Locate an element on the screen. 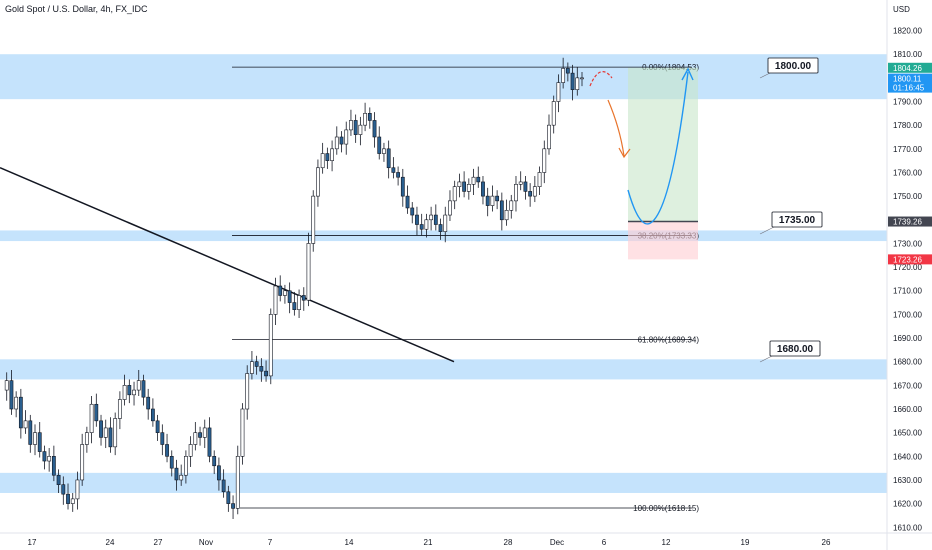 This screenshot has height=550, width=932. axis-currency: USD is located at coordinates (901, 9).